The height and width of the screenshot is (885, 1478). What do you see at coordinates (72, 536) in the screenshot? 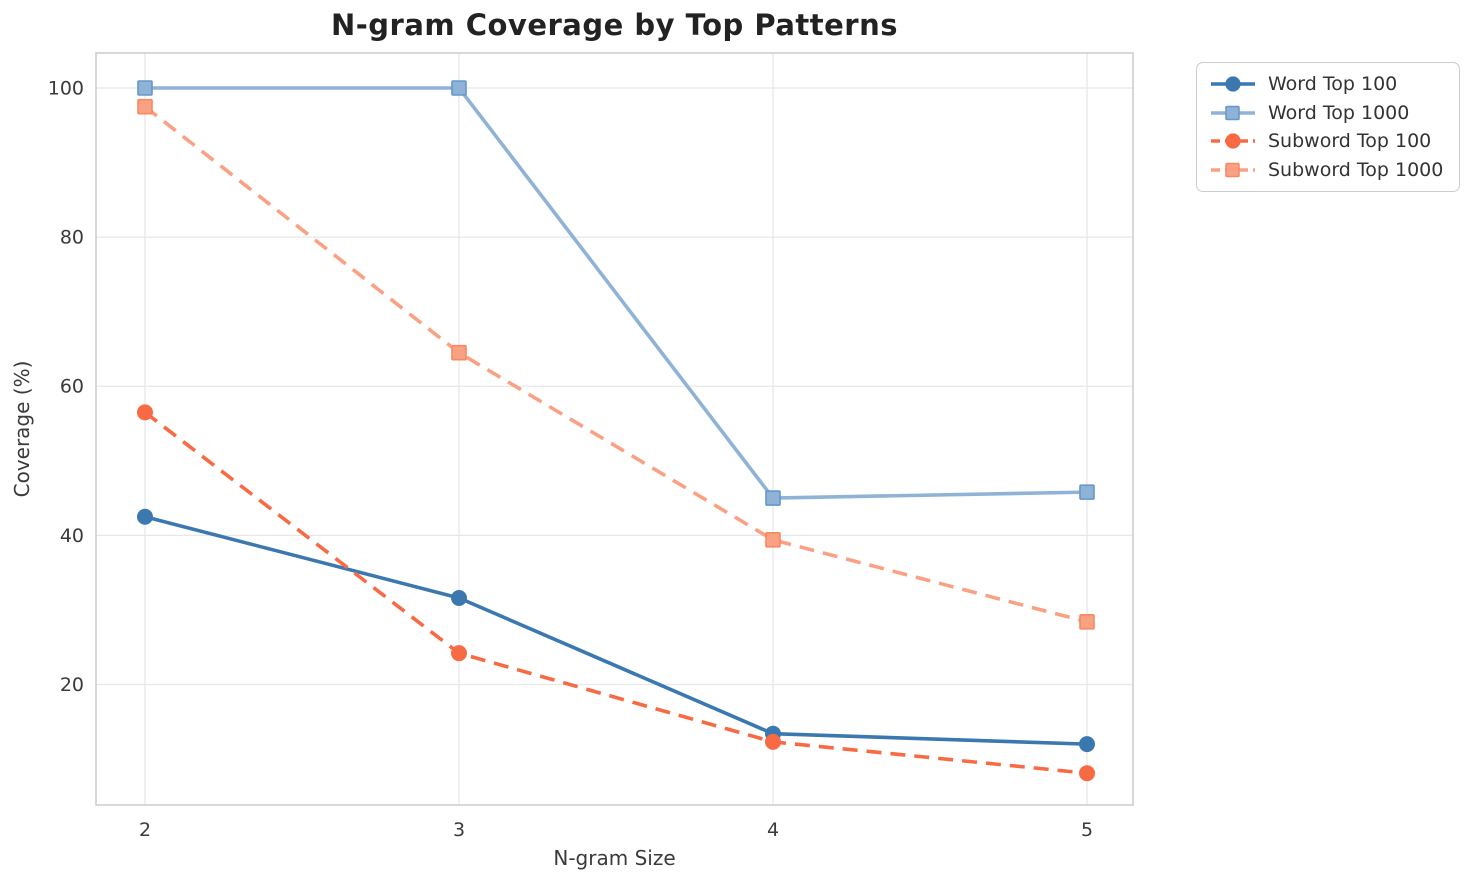
I see `y-tick-label: 40` at bounding box center [72, 536].